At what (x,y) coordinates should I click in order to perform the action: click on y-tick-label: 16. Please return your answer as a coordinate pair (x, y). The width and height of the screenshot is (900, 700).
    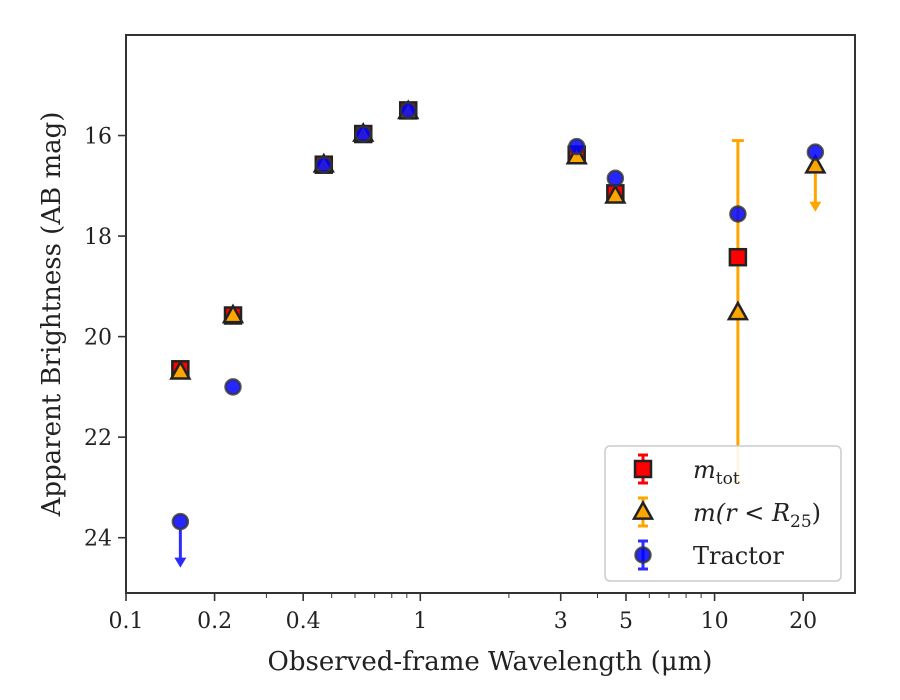
    Looking at the image, I should click on (98, 137).